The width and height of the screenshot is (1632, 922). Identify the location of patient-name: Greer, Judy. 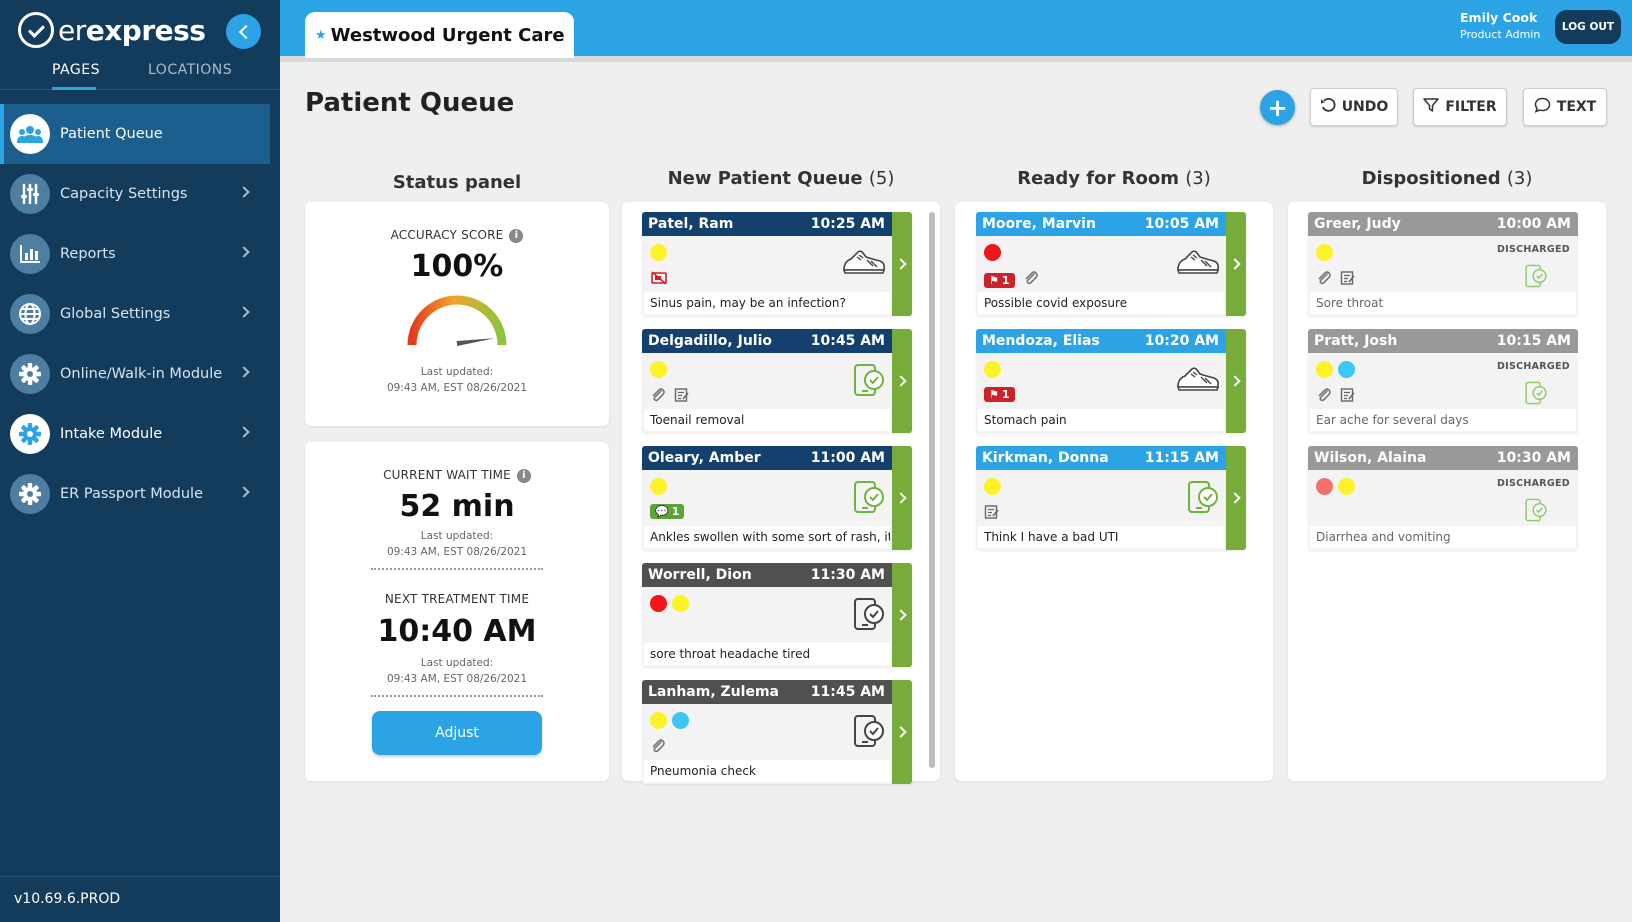
(1357, 224).